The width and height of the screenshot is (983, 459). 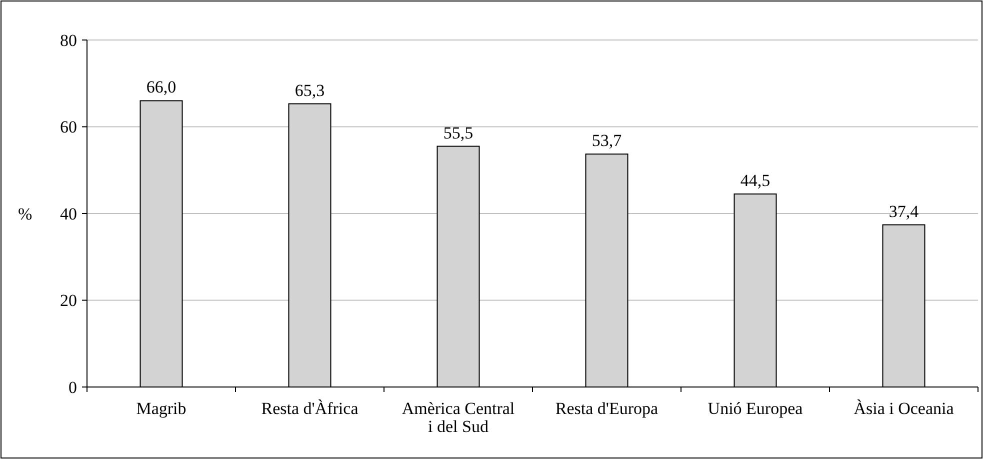 What do you see at coordinates (458, 132) in the screenshot?
I see `data-label: 55,5` at bounding box center [458, 132].